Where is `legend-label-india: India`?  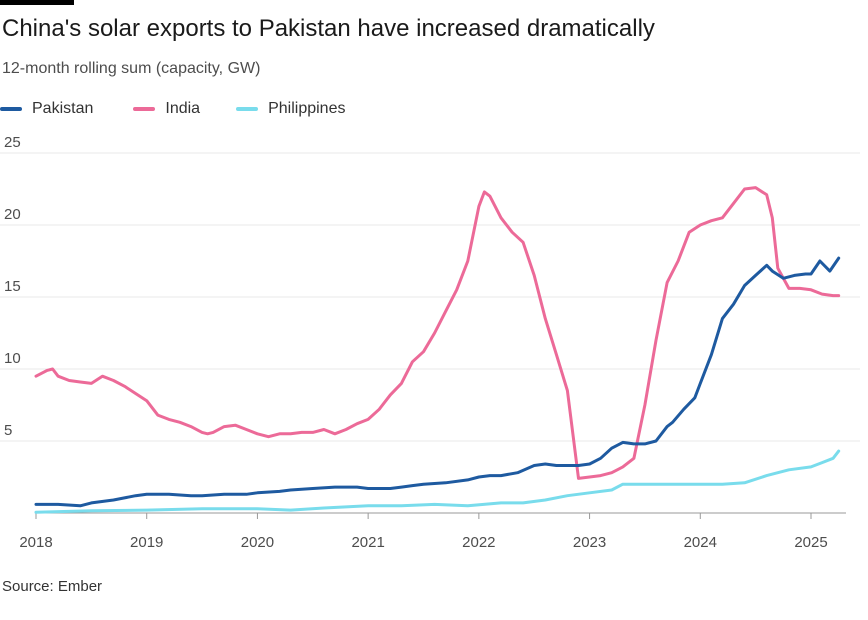 legend-label-india: India is located at coordinates (183, 108).